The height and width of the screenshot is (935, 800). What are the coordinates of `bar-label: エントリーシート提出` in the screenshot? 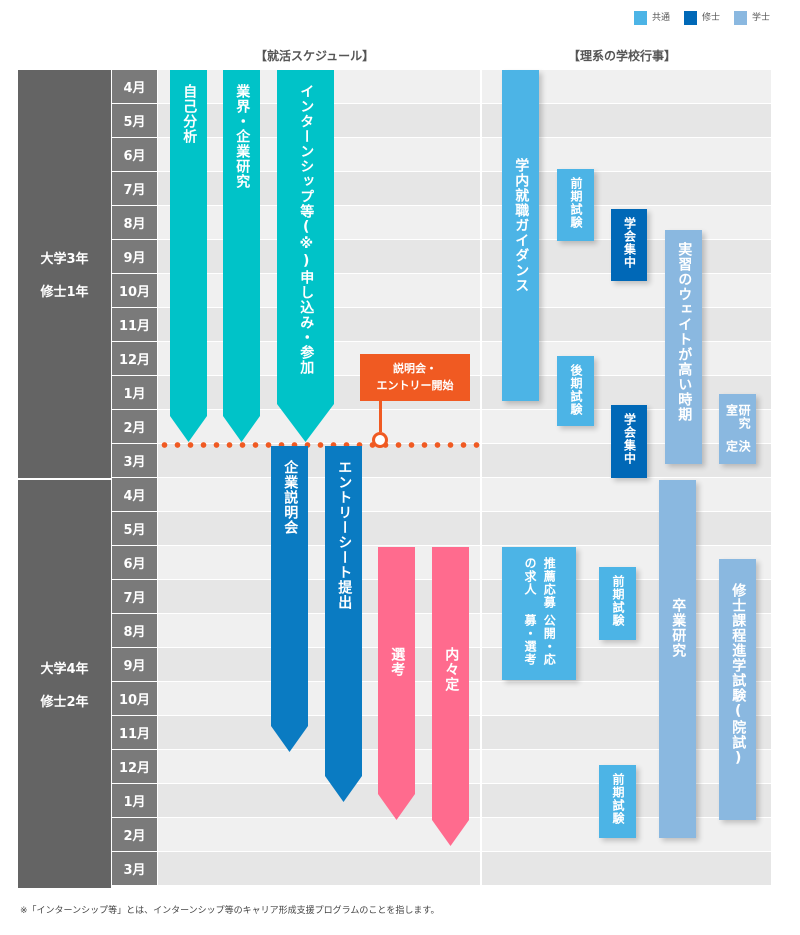 It's located at (344, 535).